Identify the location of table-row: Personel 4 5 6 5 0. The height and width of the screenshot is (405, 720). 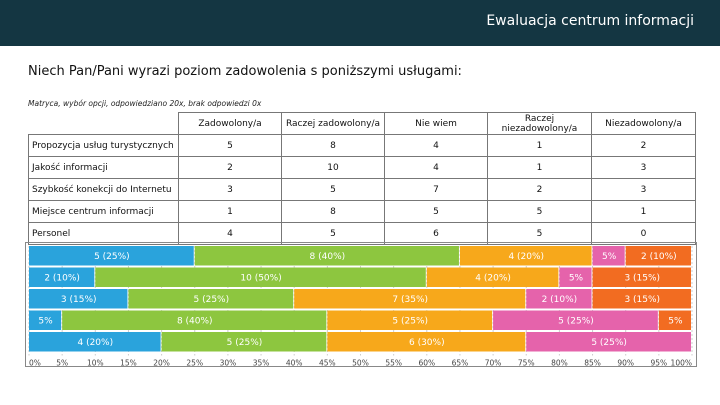
(362, 233).